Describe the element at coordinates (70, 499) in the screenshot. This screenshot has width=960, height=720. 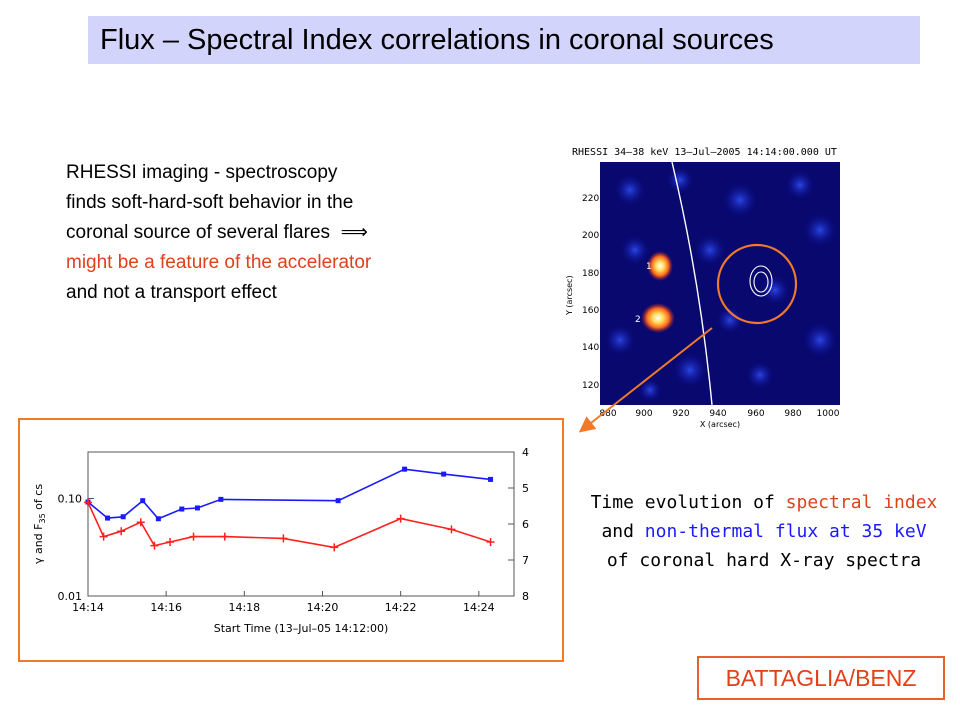
I see `left-tick-label: 0.10` at that location.